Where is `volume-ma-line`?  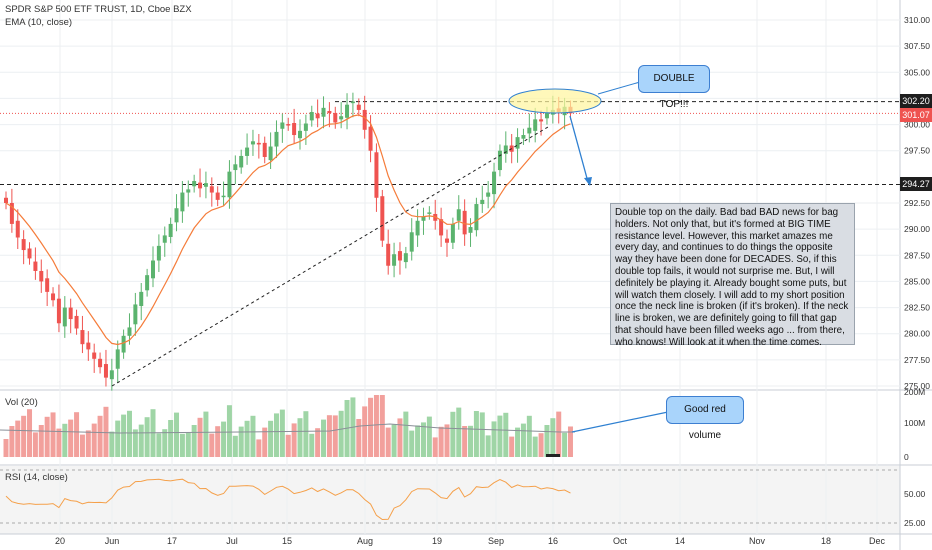 volume-ma-line is located at coordinates (287, 428).